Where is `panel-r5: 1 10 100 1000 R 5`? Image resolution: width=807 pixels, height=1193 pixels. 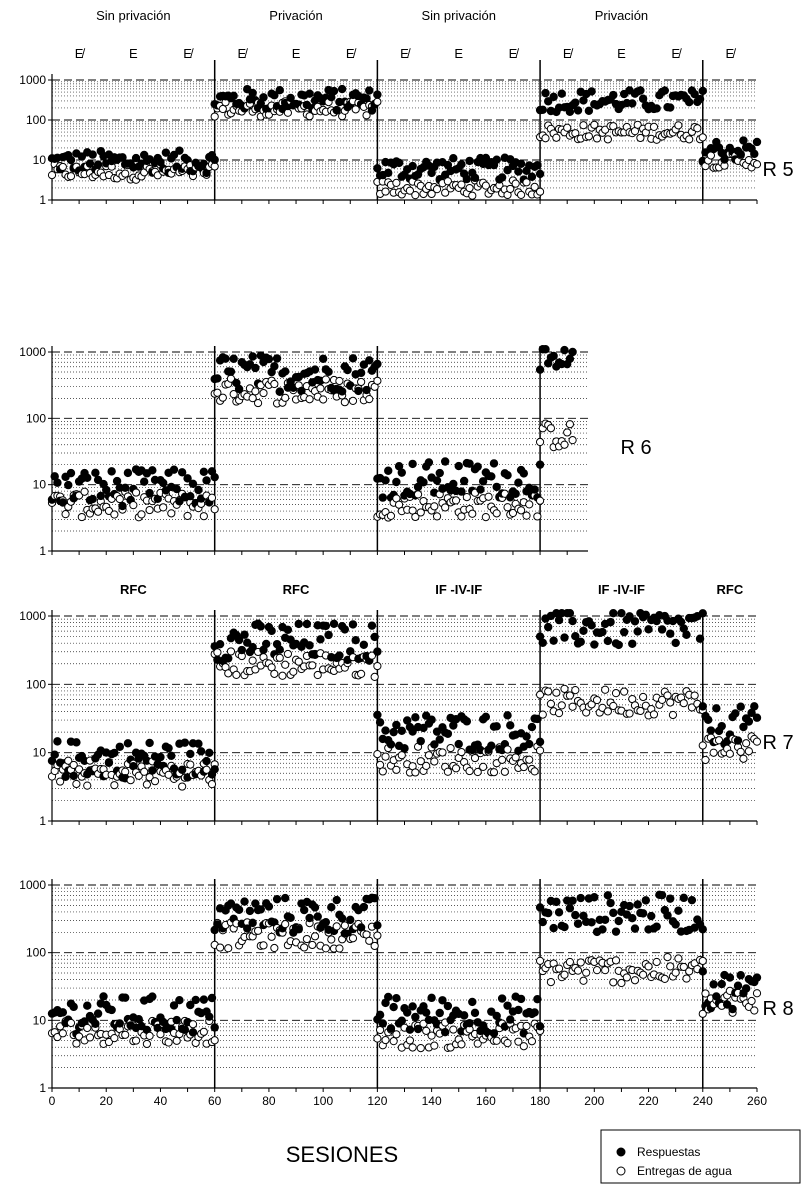
panel-r5: 1 10 100 1000 R 5 is located at coordinates (406, 133).